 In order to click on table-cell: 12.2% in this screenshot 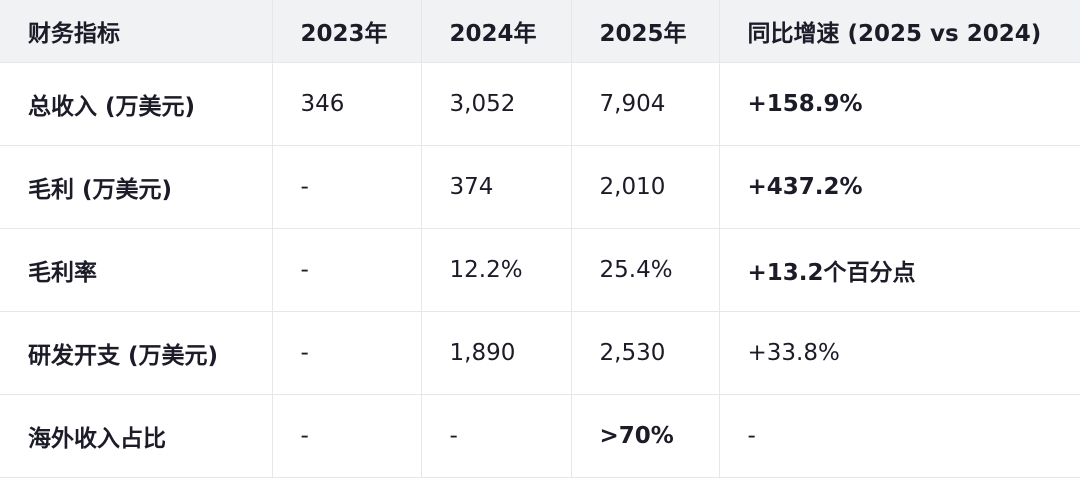, I will do `click(496, 270)`.